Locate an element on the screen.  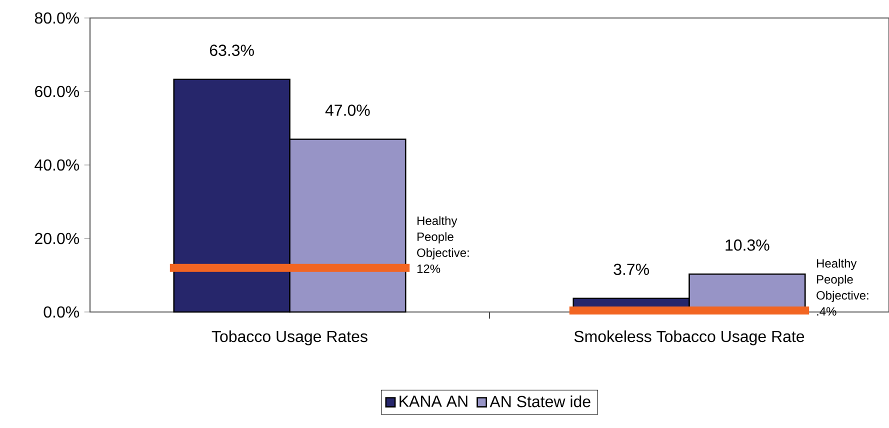
data-label: 3.7% is located at coordinates (631, 270).